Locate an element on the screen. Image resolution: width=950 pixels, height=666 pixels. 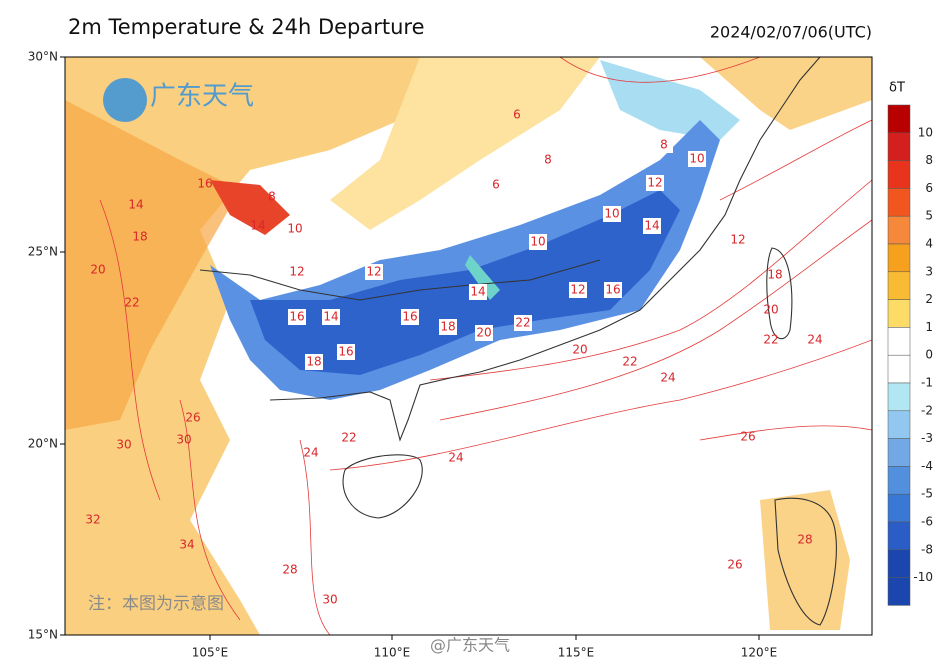
lat-label: 25°N is located at coordinates (43, 252).